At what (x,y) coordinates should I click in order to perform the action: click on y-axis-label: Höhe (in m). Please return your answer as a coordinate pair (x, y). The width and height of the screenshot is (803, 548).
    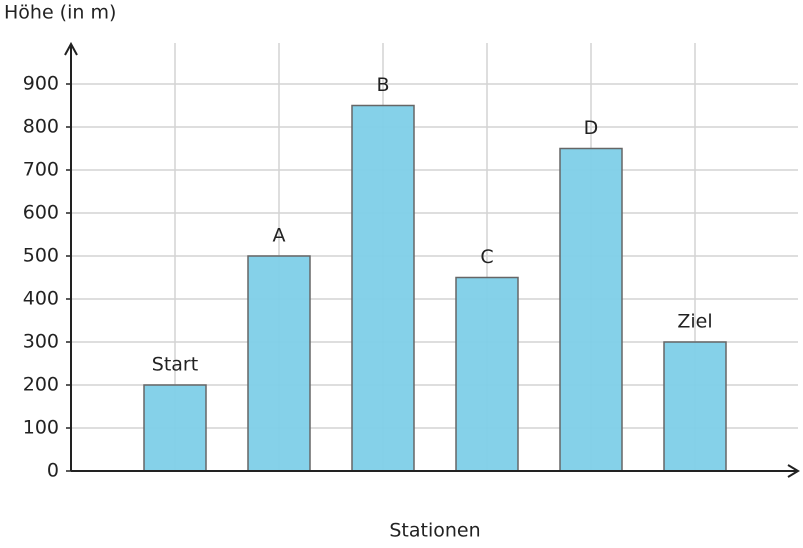
    Looking at the image, I should click on (60, 13).